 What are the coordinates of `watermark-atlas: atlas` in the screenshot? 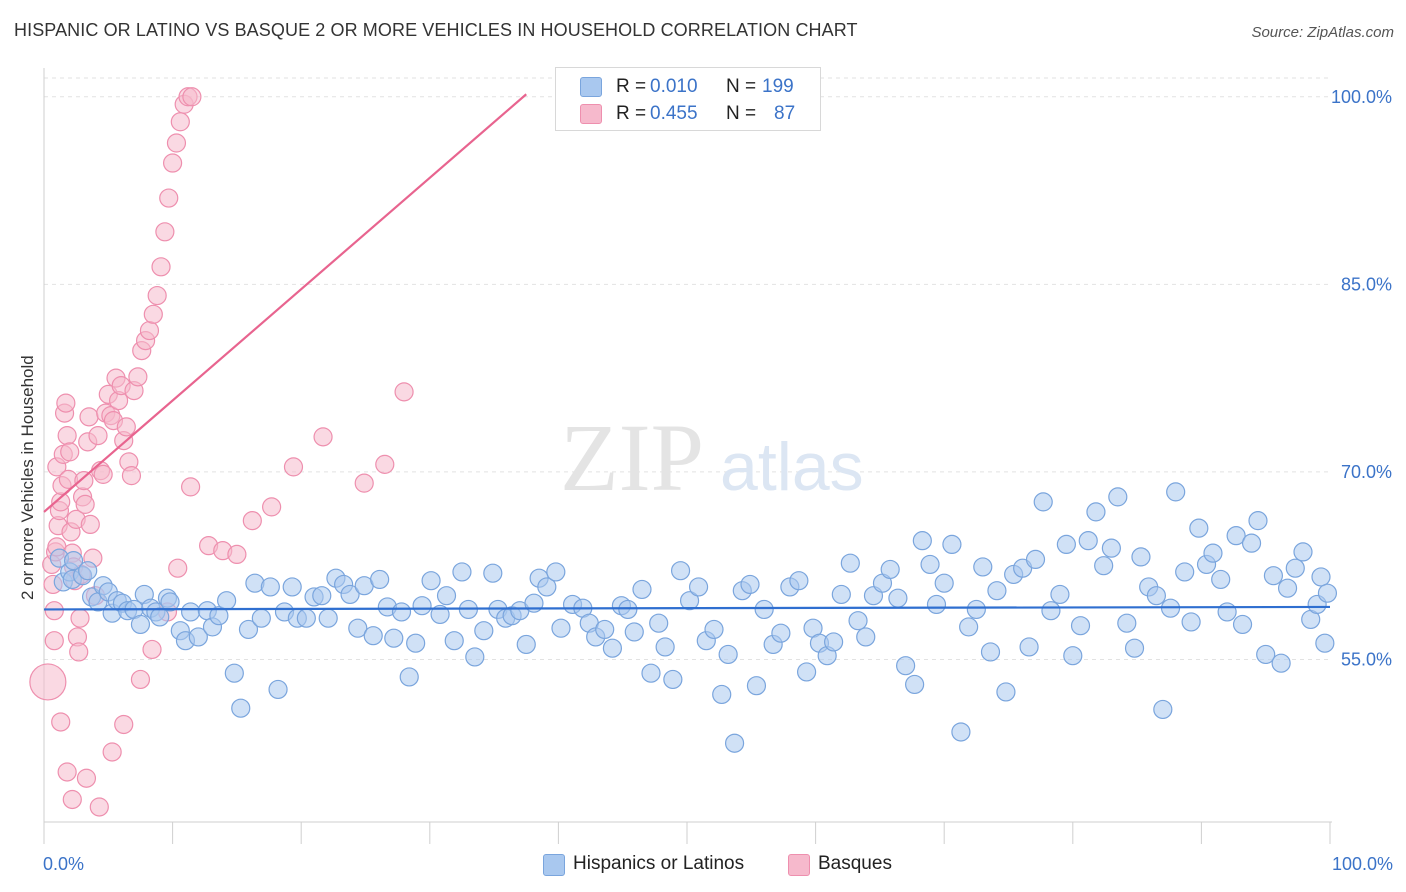 It's located at (792, 467).